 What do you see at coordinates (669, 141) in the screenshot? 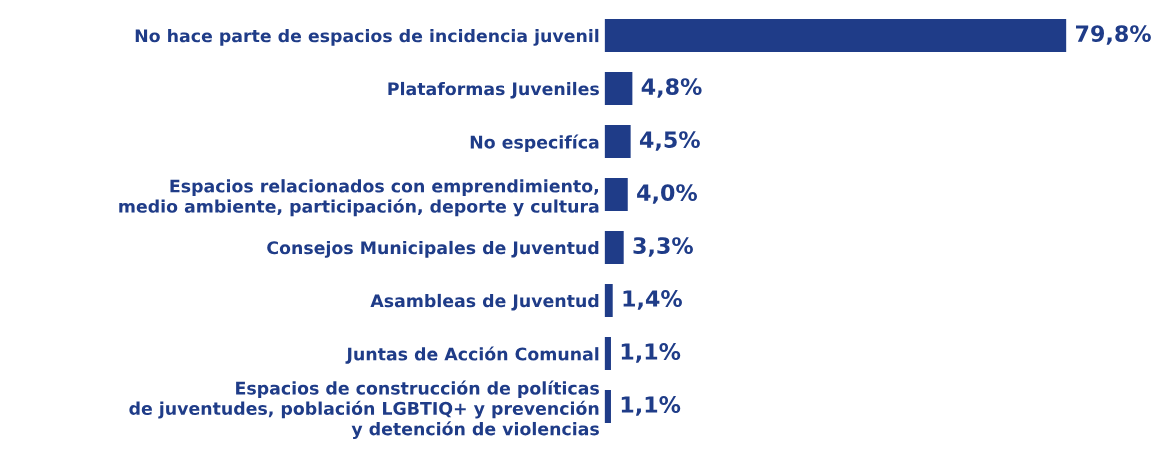
I see `data-label: 4,5%` at bounding box center [669, 141].